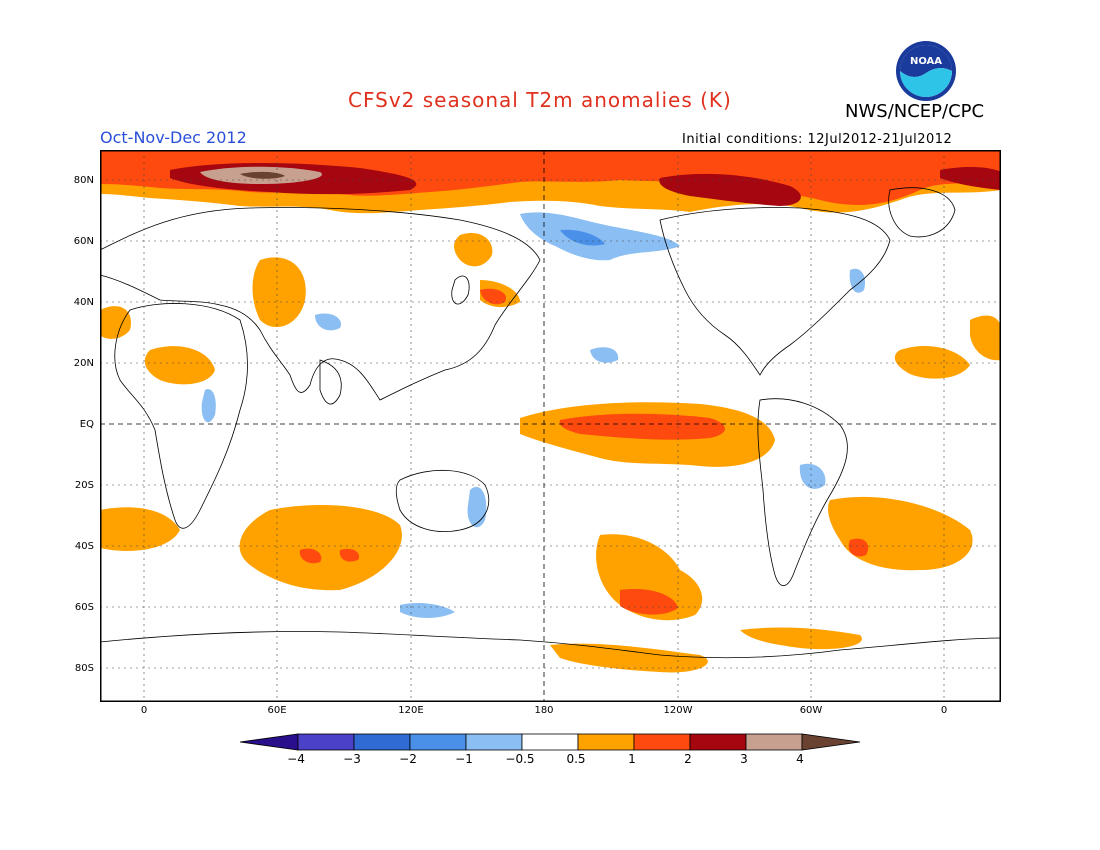 The image size is (1100, 850). What do you see at coordinates (84, 546) in the screenshot?
I see `lat-label-40s: 40S` at bounding box center [84, 546].